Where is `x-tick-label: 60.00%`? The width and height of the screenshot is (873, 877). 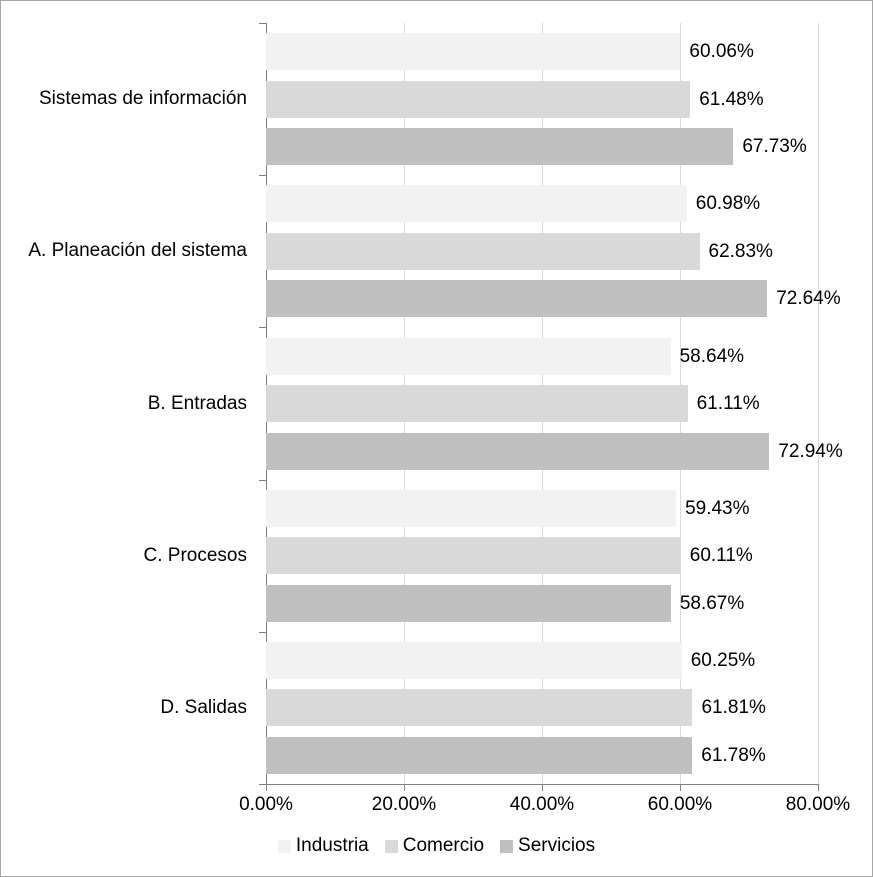 x-tick-label: 60.00% is located at coordinates (680, 804).